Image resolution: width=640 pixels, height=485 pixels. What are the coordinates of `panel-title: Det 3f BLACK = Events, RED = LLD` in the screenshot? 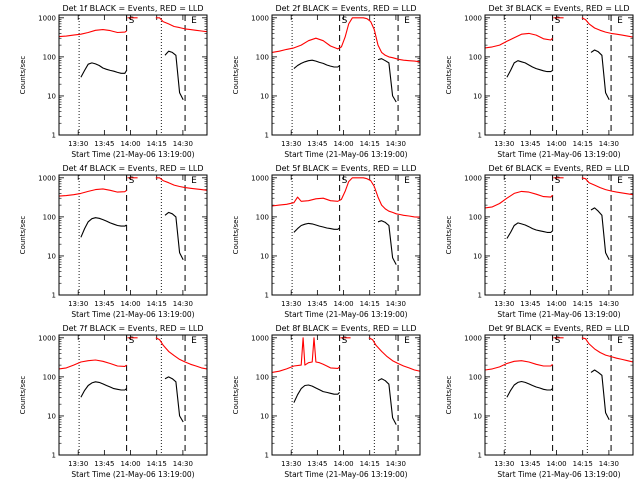 It's located at (558, 8).